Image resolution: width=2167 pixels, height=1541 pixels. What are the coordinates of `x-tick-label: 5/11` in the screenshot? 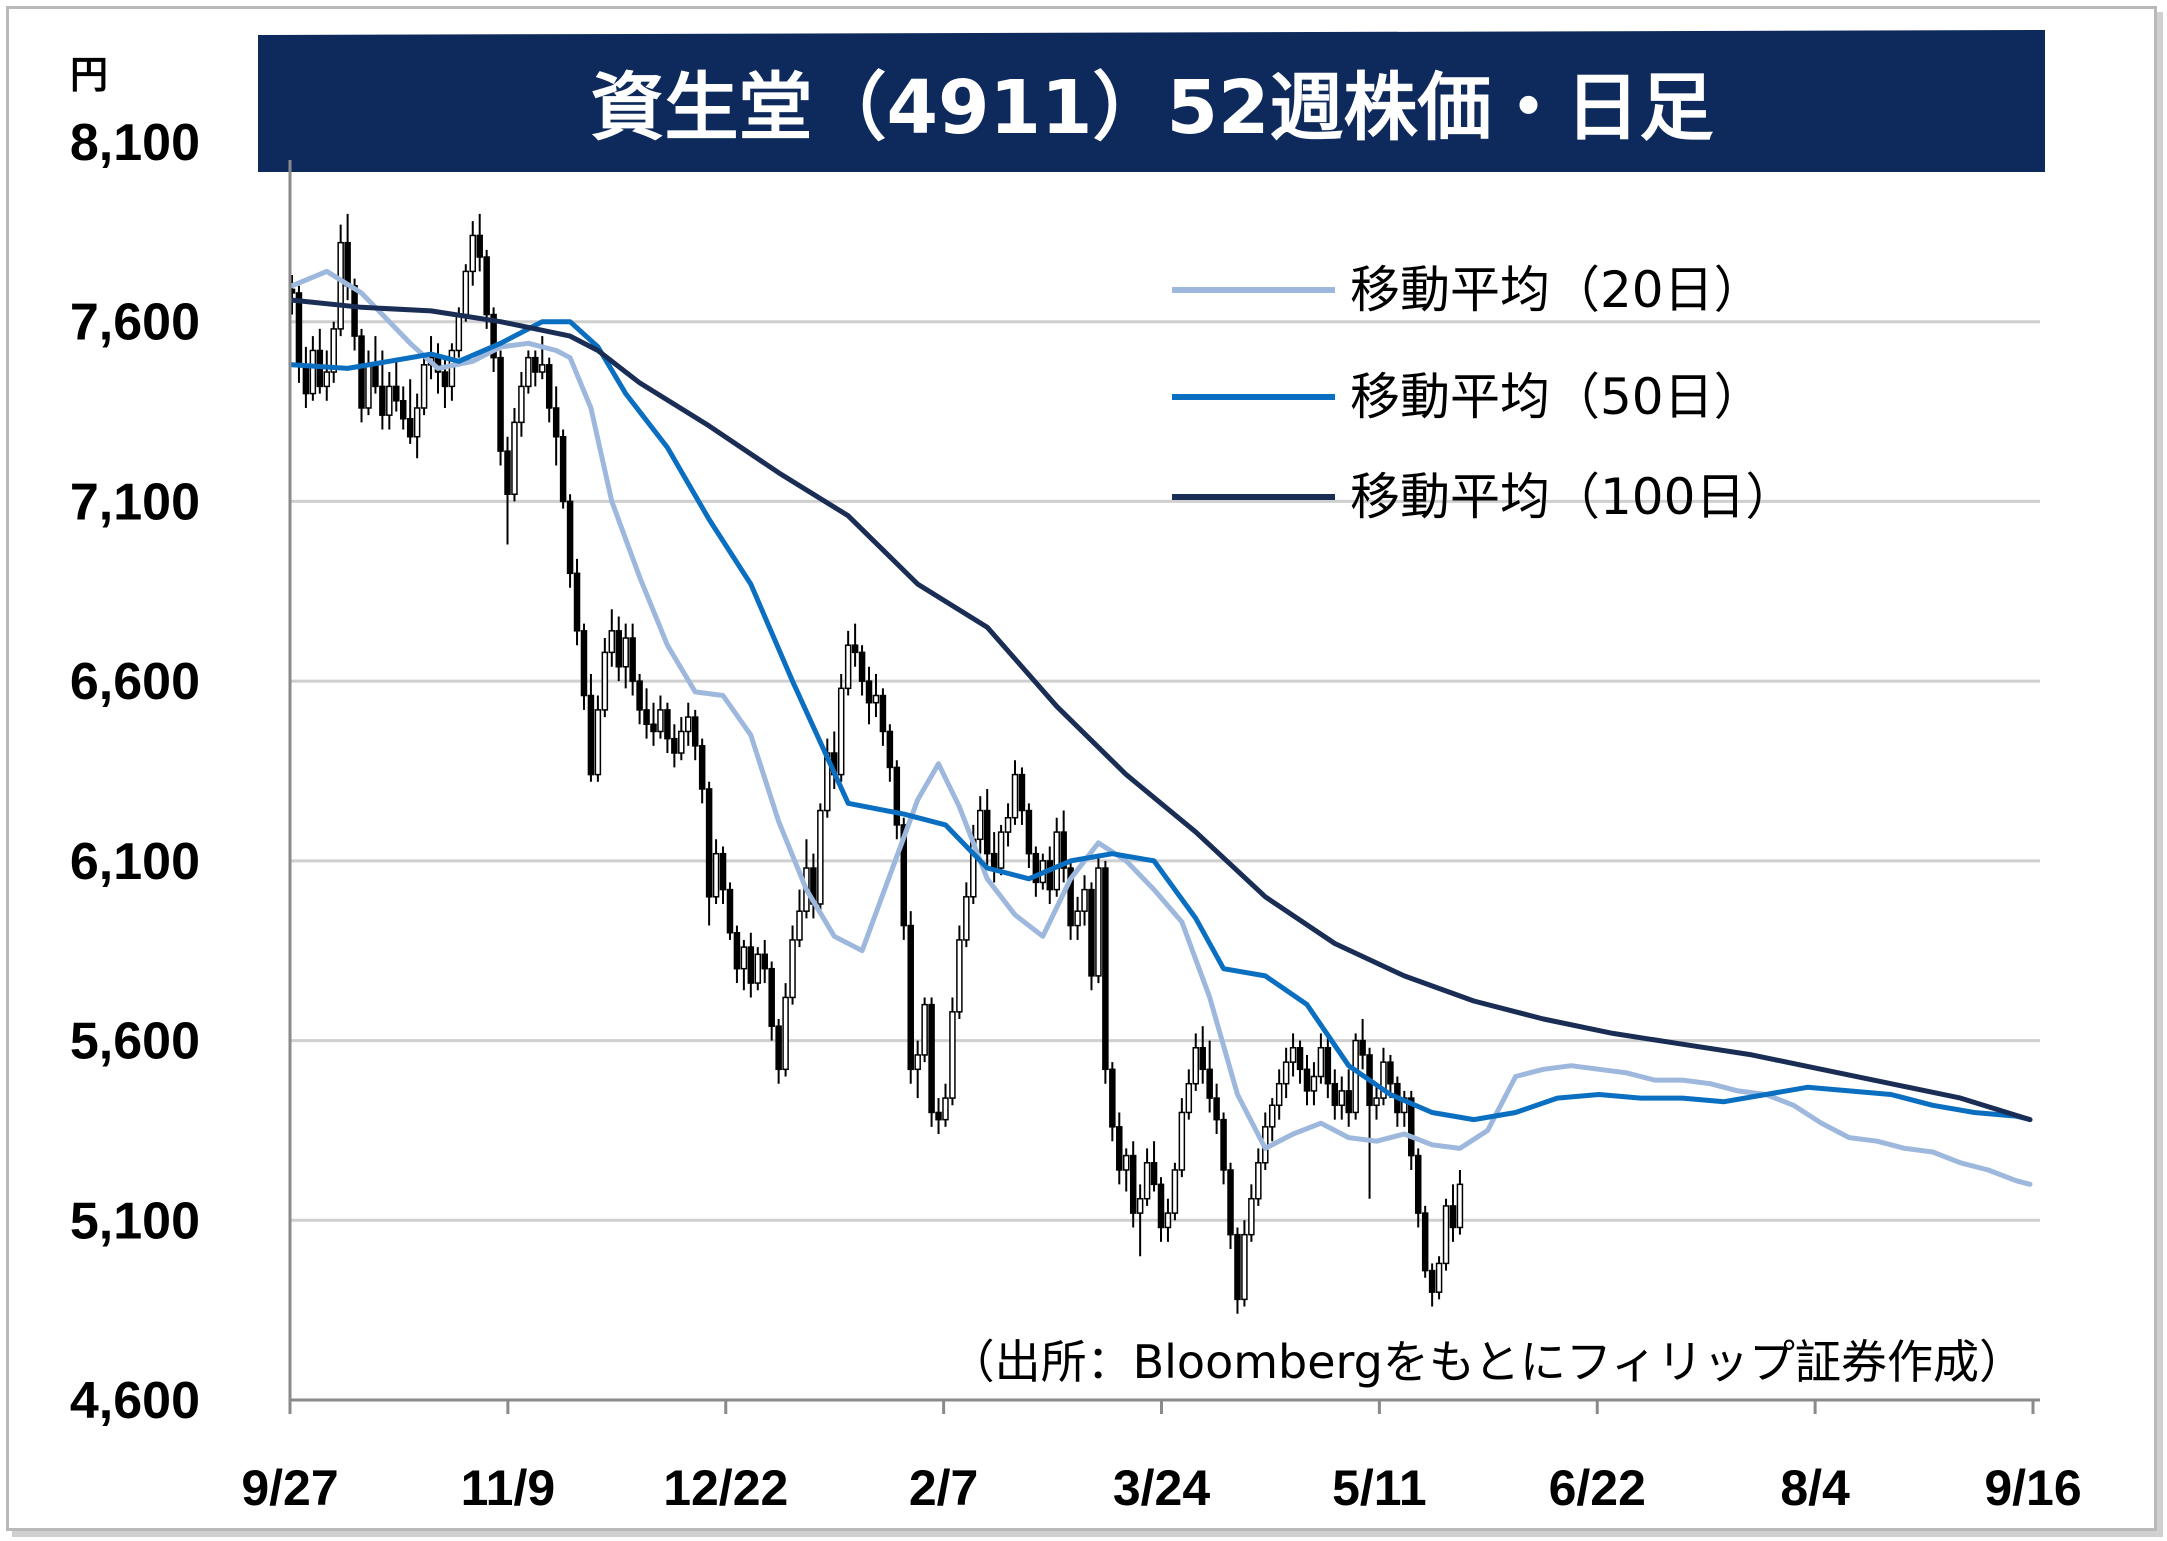 It's located at (1379, 1488).